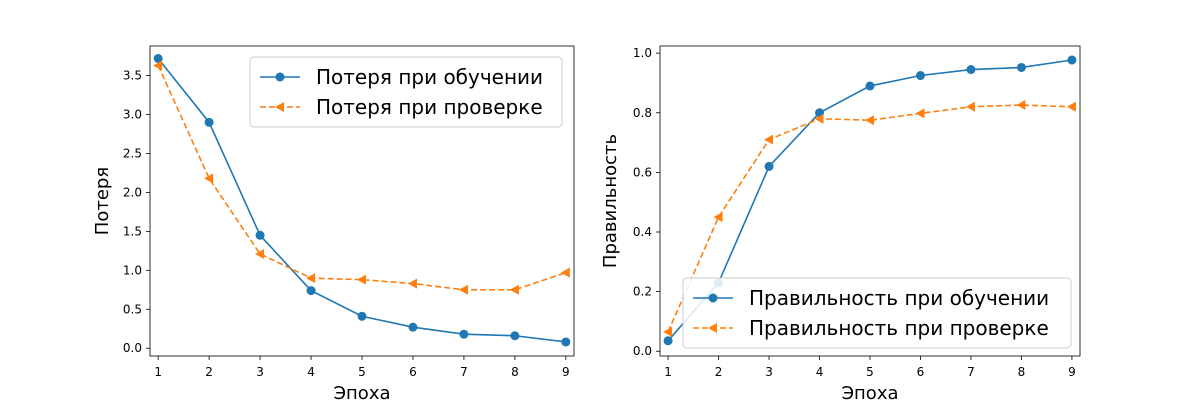 This screenshot has width=1200, height=400. Describe the element at coordinates (429, 77) in the screenshot. I see `legend-label-0: Потеря при обучении` at that location.